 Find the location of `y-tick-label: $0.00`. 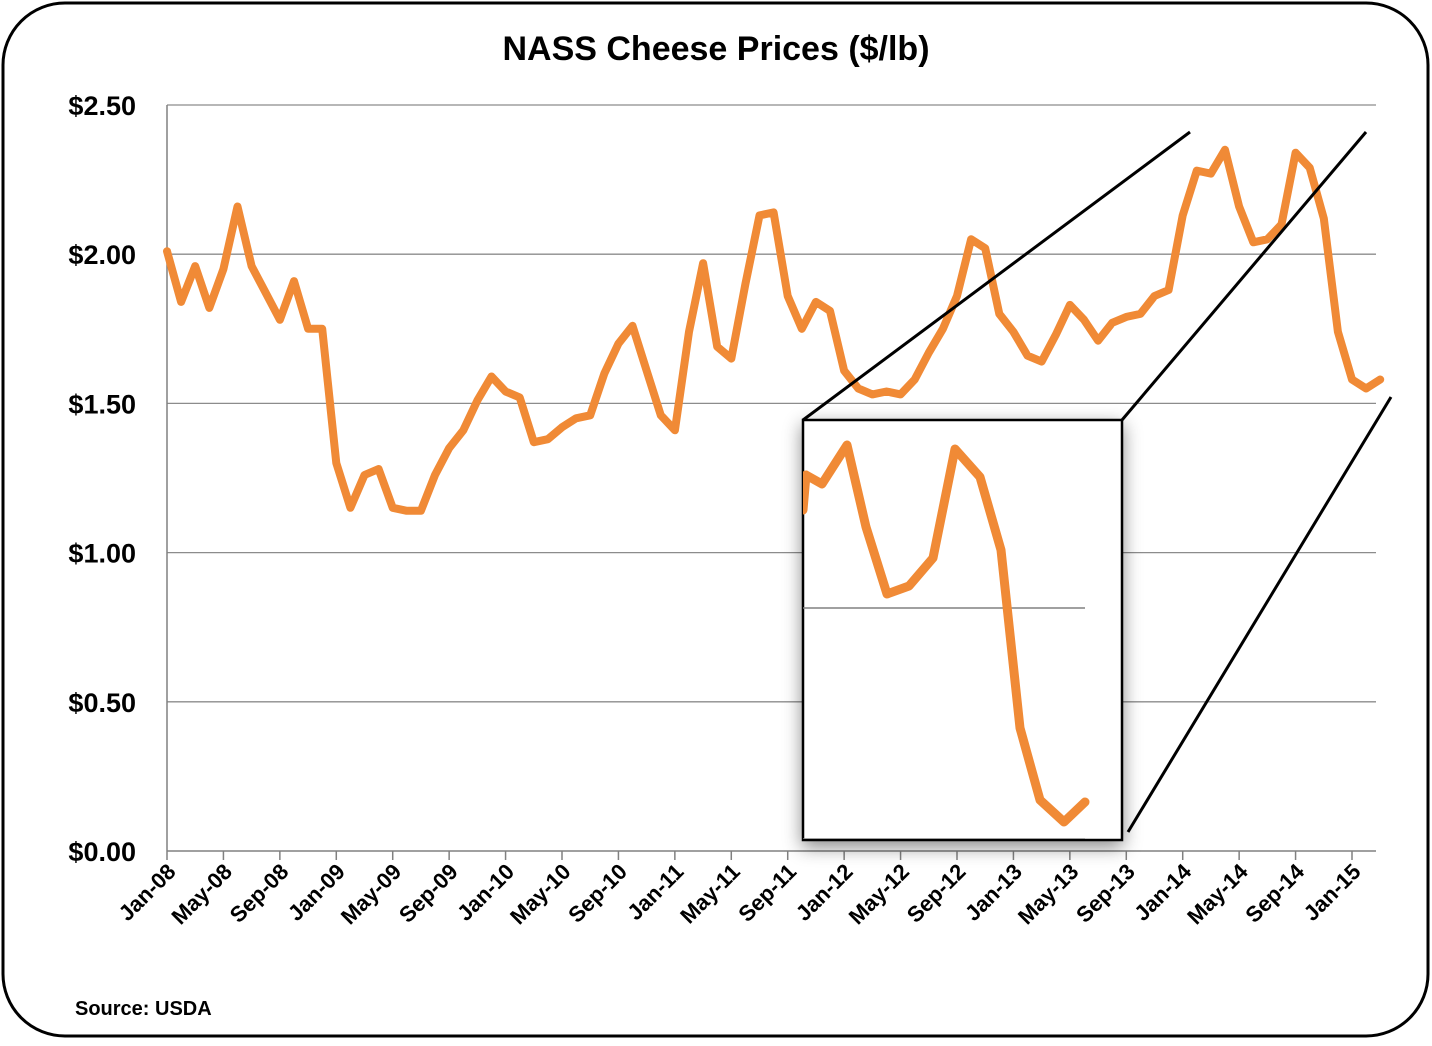

y-tick-label: $0.00 is located at coordinates (102, 852).